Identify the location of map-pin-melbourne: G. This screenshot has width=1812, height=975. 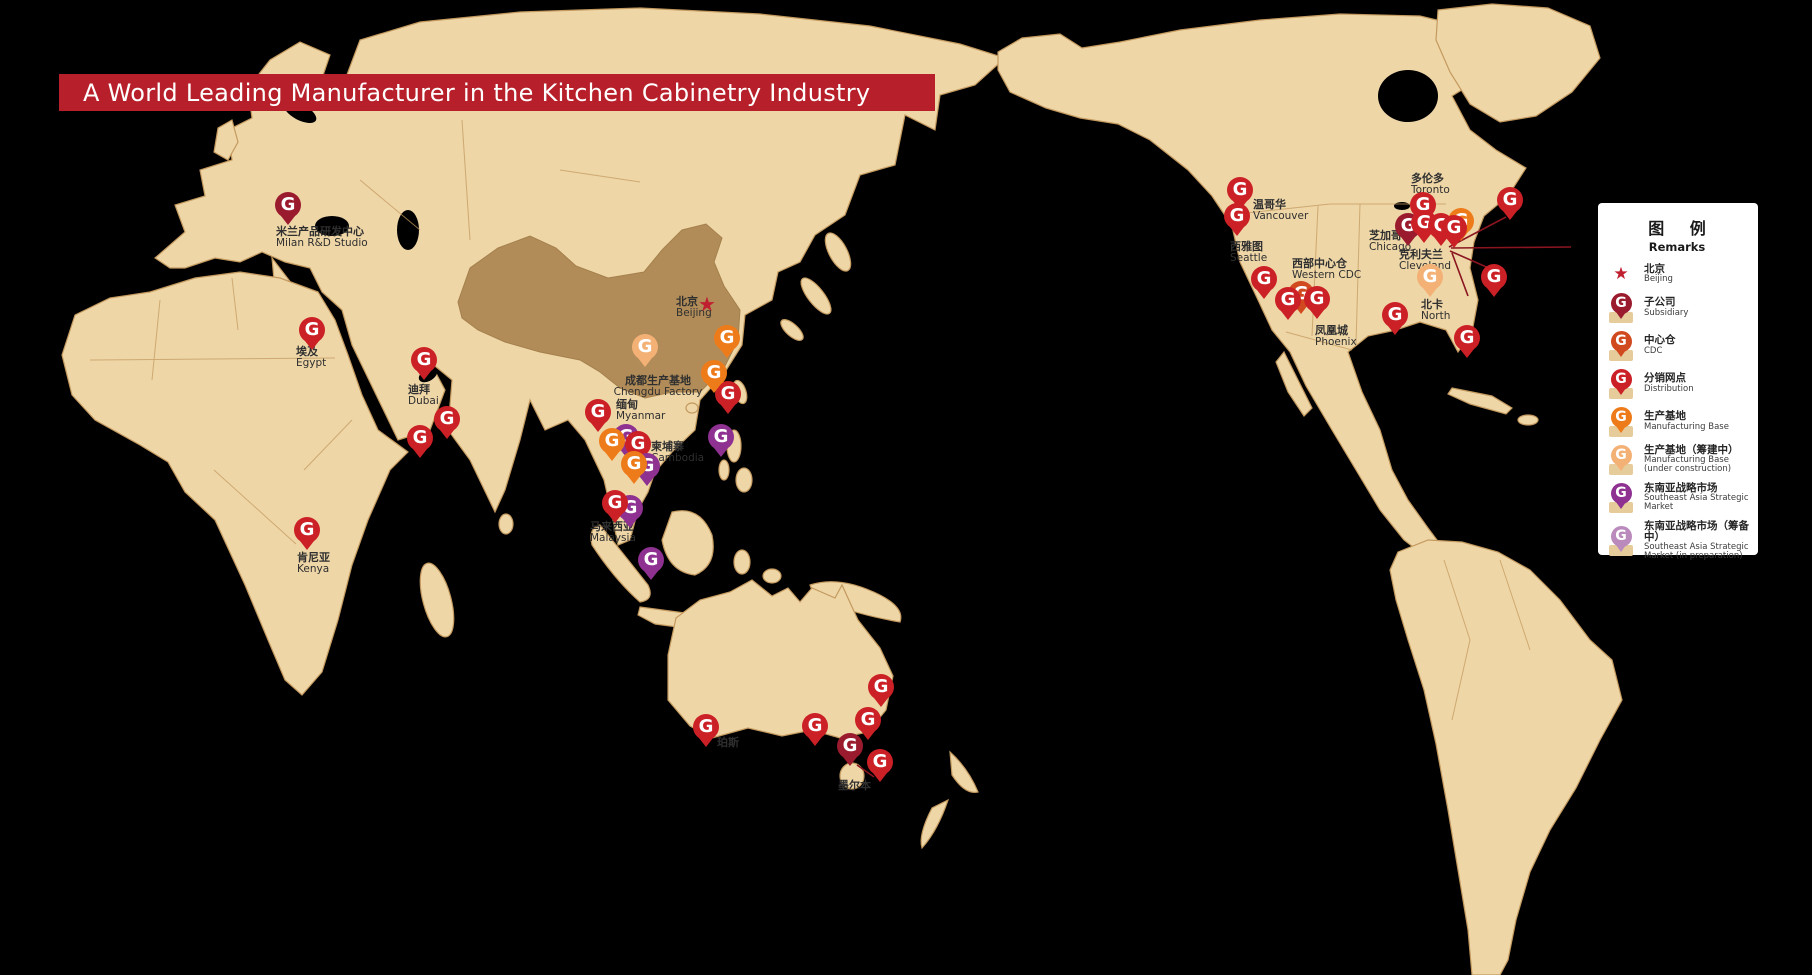
(850, 749).